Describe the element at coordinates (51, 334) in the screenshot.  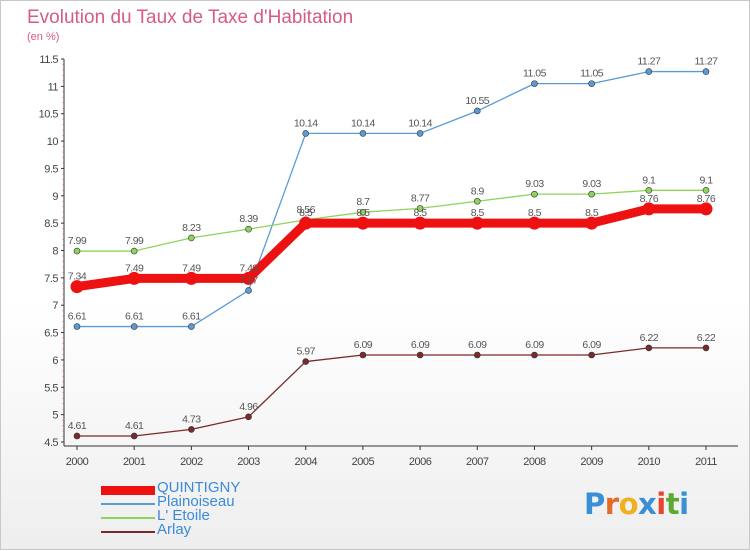
I see `y-tick-label: 6.5` at that location.